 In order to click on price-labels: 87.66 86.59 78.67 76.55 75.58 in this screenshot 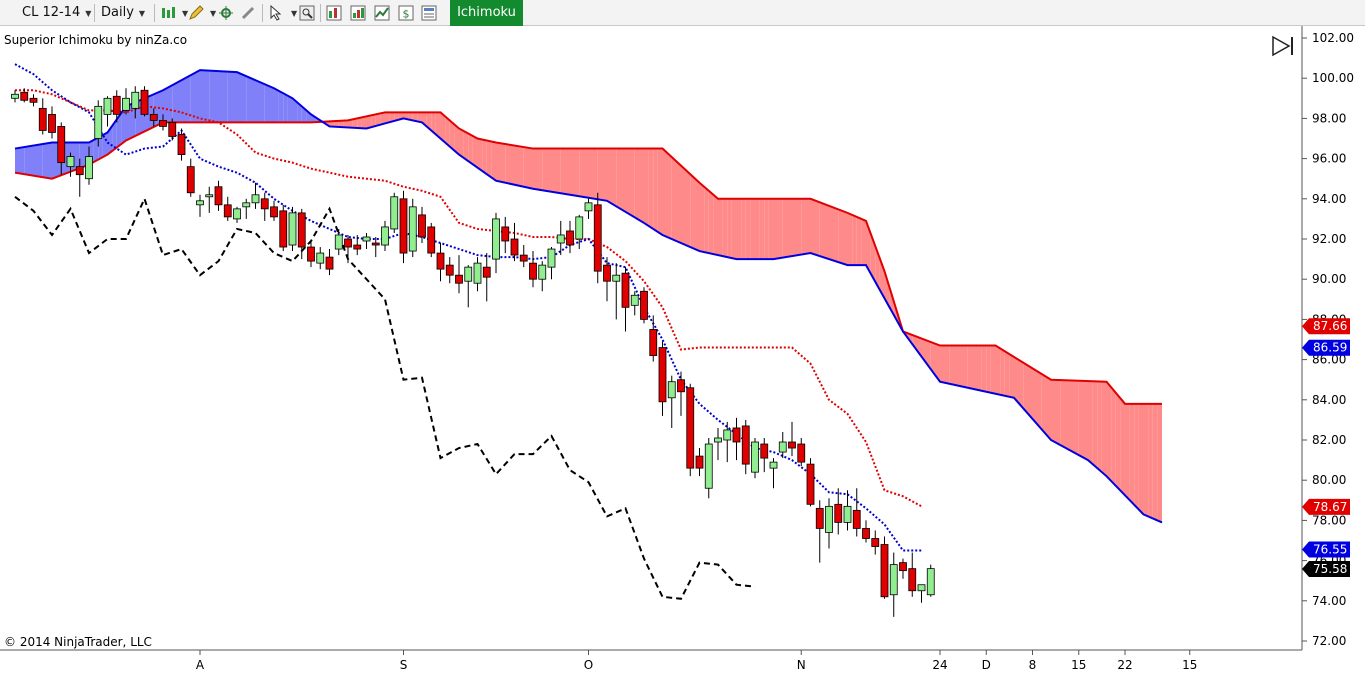, I will do `click(1326, 448)`.